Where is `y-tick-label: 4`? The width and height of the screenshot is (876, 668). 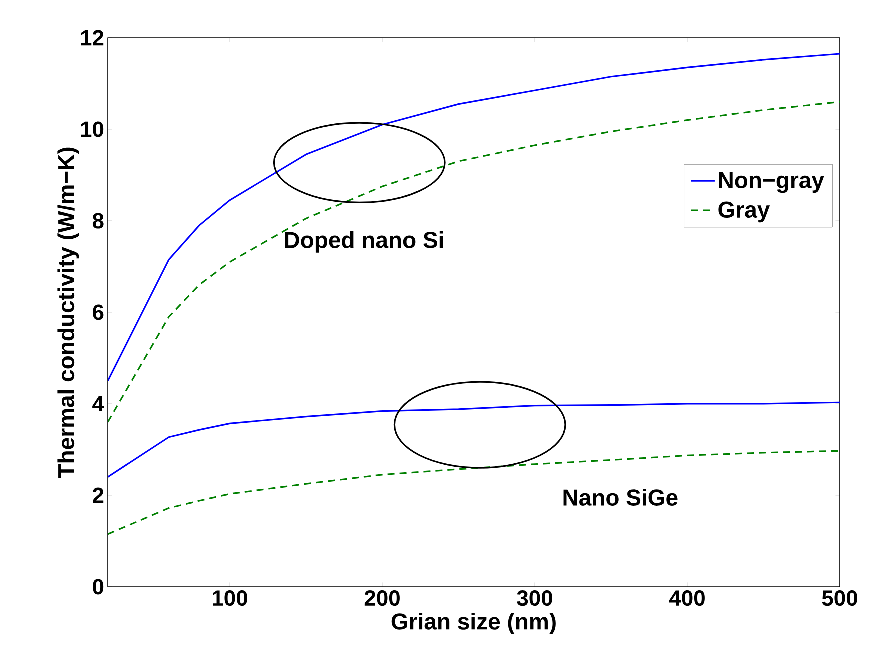 y-tick-label: 4 is located at coordinates (98, 404).